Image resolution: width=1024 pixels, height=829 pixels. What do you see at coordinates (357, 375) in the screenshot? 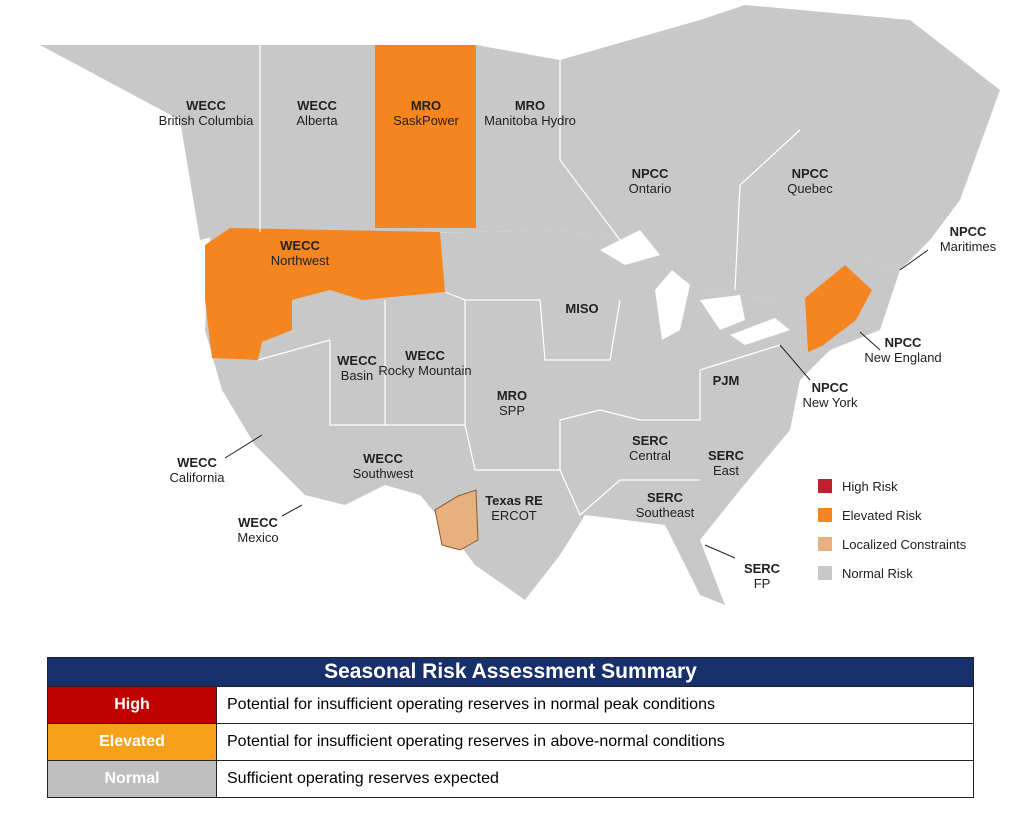
I see `region-area: Basin` at bounding box center [357, 375].